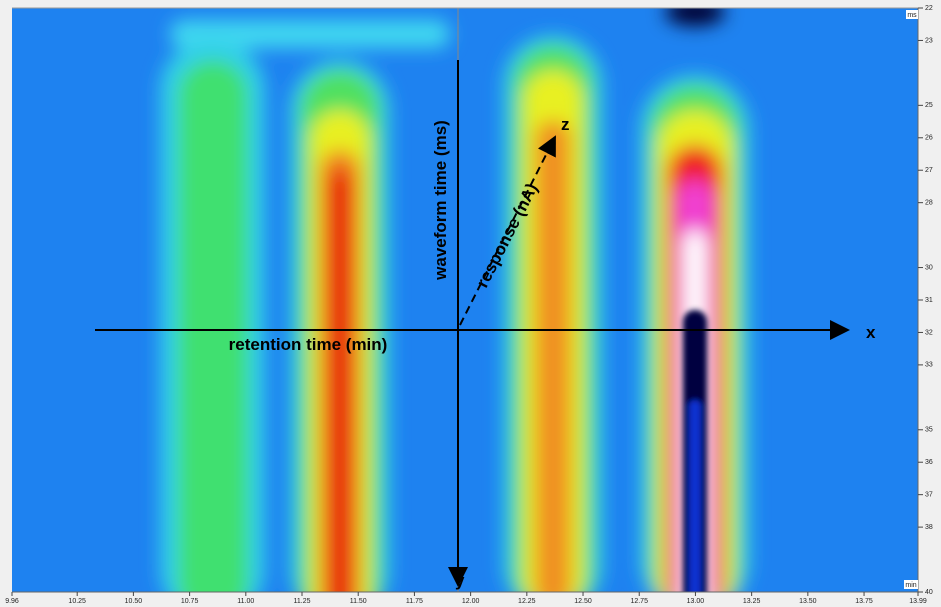  I want to click on x-tick-label: 13.99, so click(918, 601).